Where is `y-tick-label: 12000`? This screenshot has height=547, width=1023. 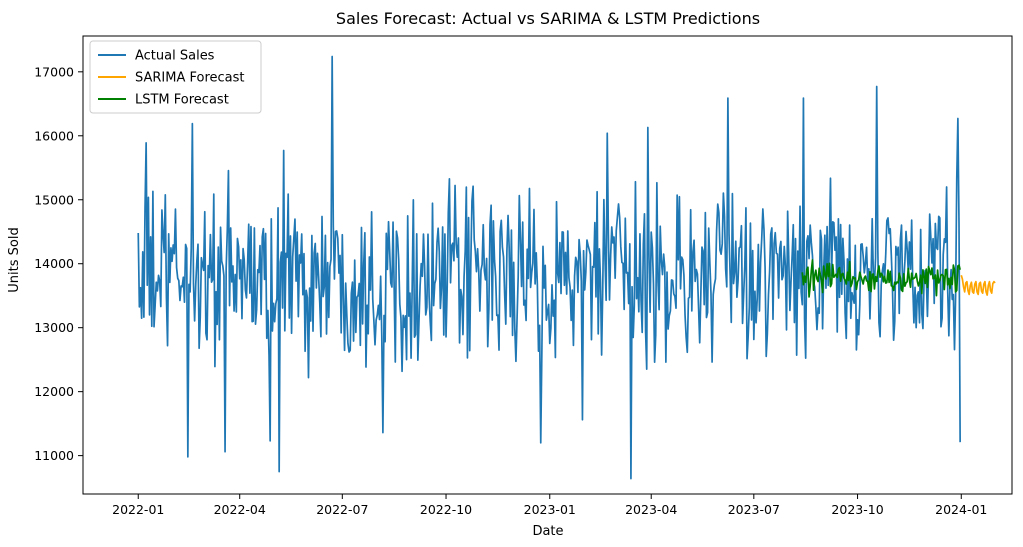 y-tick-label: 12000 is located at coordinates (54, 391).